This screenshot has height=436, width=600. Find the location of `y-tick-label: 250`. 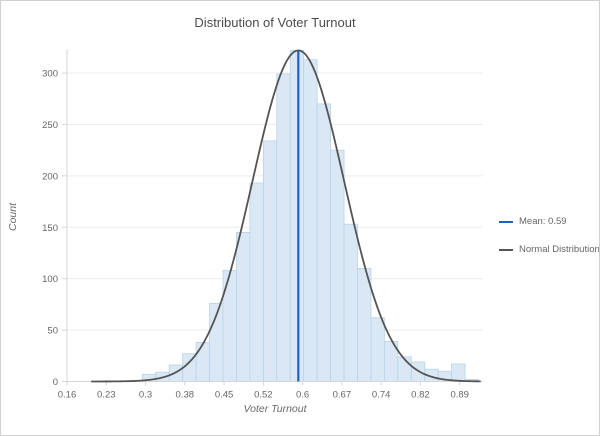

y-tick-label: 250 is located at coordinates (50, 125).